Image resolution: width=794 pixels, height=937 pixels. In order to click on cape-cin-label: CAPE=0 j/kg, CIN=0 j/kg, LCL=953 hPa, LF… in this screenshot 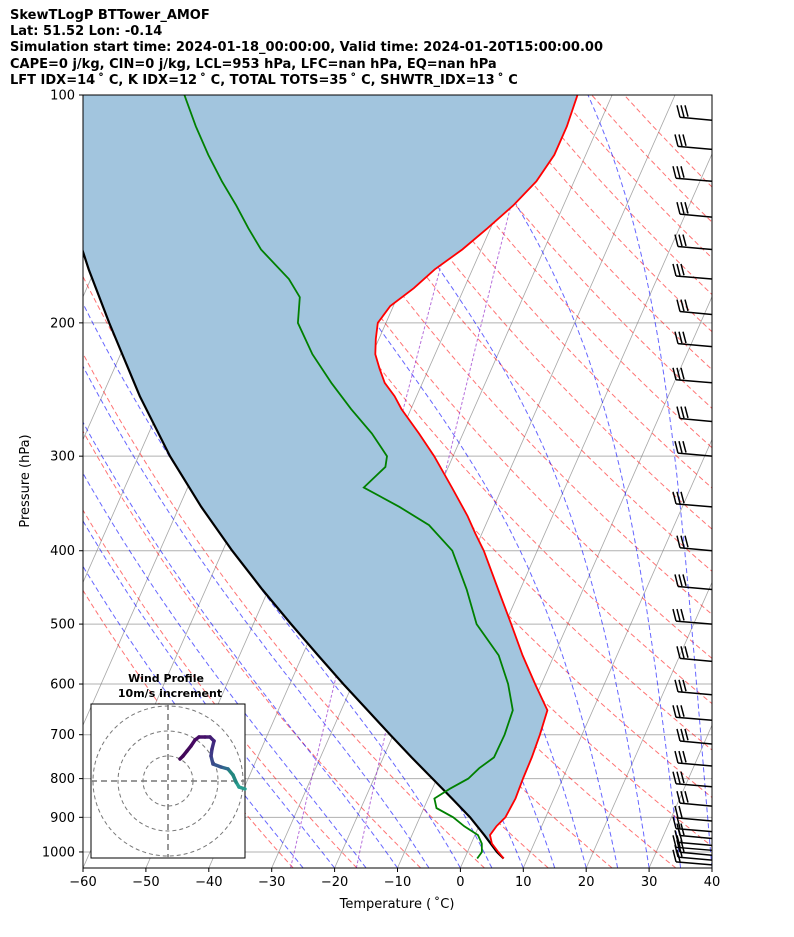, I will do `click(253, 64)`.